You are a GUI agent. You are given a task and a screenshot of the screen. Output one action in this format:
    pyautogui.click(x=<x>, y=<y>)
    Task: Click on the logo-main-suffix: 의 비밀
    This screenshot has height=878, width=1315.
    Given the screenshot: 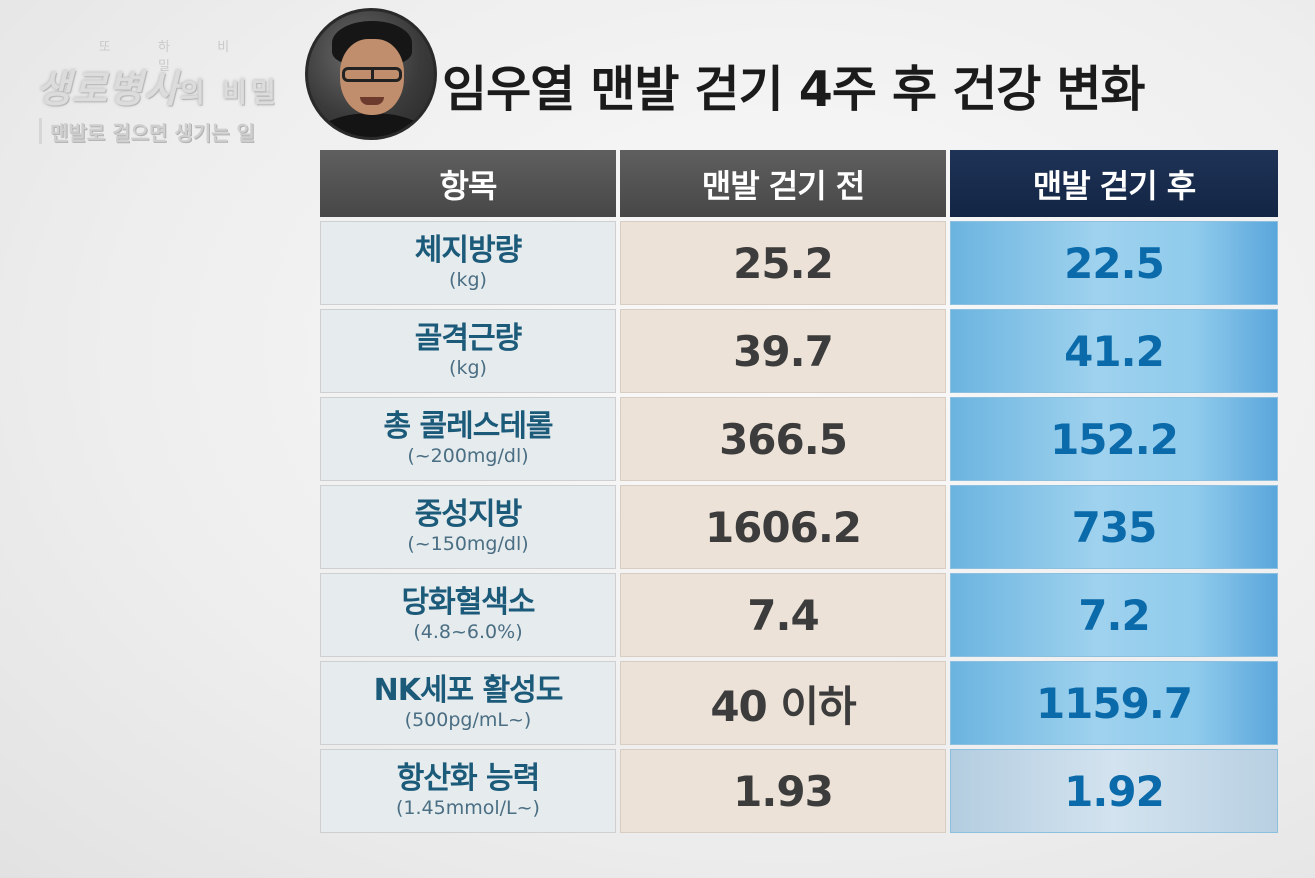 What is the action you would take?
    pyautogui.click(x=229, y=93)
    